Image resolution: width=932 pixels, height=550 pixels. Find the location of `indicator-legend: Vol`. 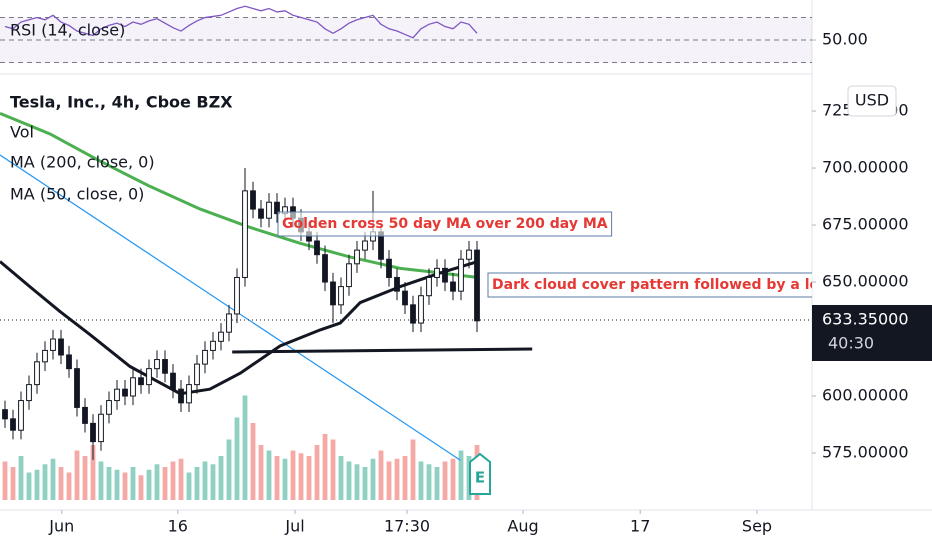

indicator-legend: Vol is located at coordinates (22, 132).